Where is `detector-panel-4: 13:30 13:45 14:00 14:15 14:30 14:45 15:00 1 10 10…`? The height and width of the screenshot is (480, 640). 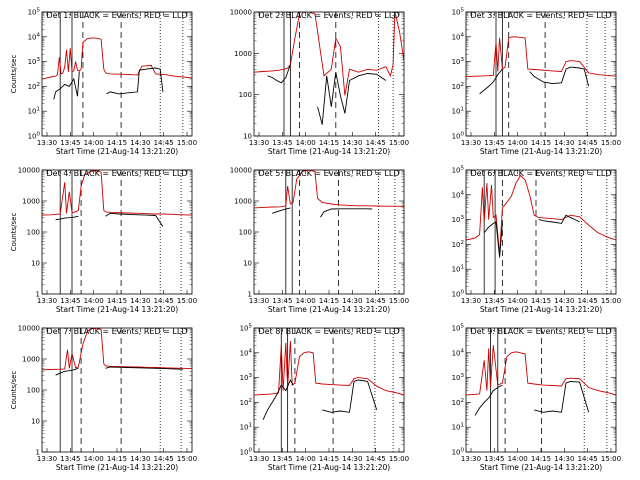
detector-panel-4: 13:30 13:45 14:00 14:15 14:30 14:45 15:00 1 10 10… is located at coordinates (103, 241).